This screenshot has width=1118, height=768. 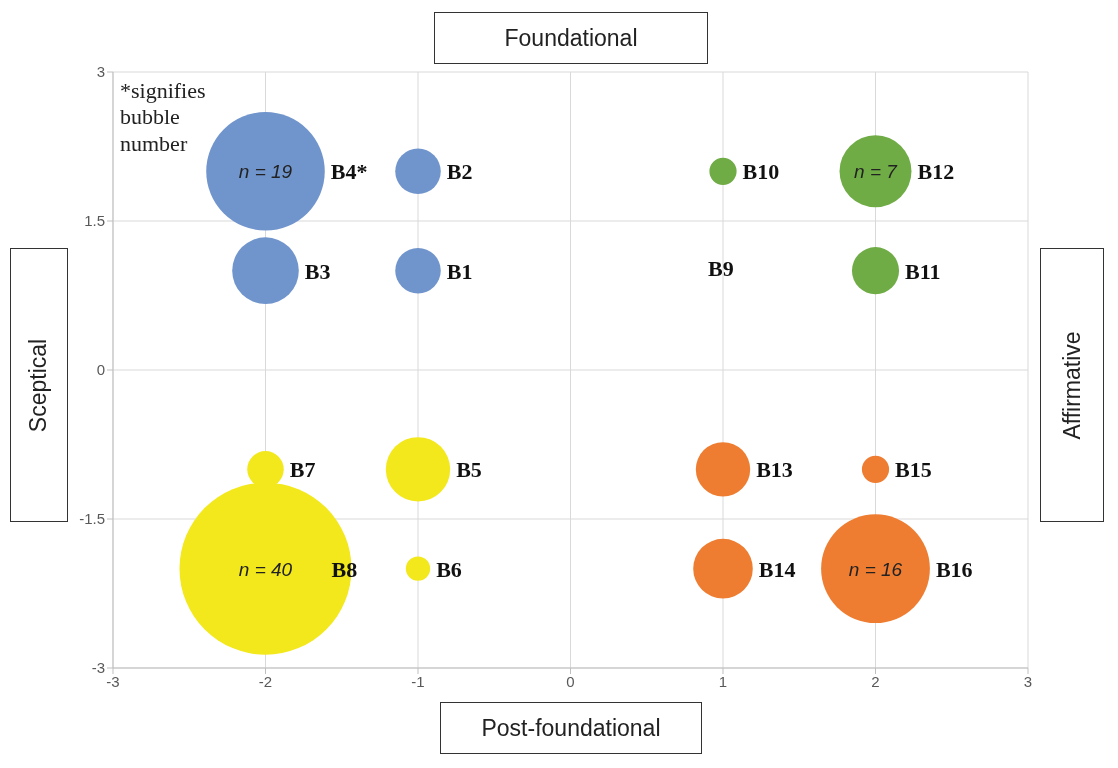 What do you see at coordinates (954, 569) in the screenshot?
I see `annotation: B16` at bounding box center [954, 569].